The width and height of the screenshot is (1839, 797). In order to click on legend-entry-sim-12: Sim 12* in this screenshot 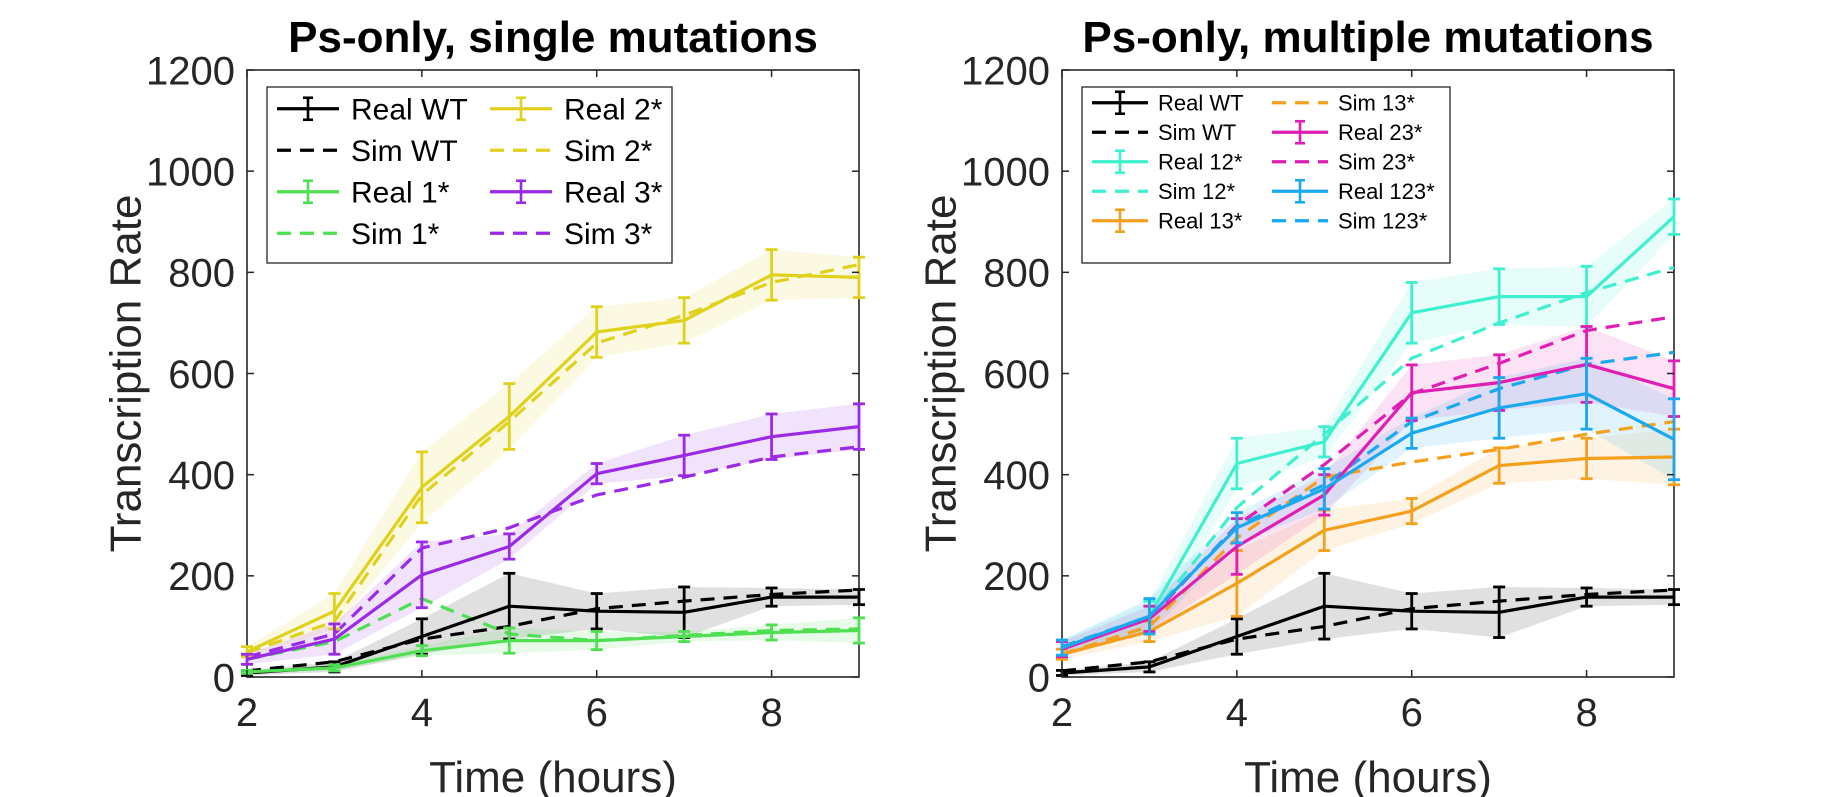, I will do `click(1163, 191)`.